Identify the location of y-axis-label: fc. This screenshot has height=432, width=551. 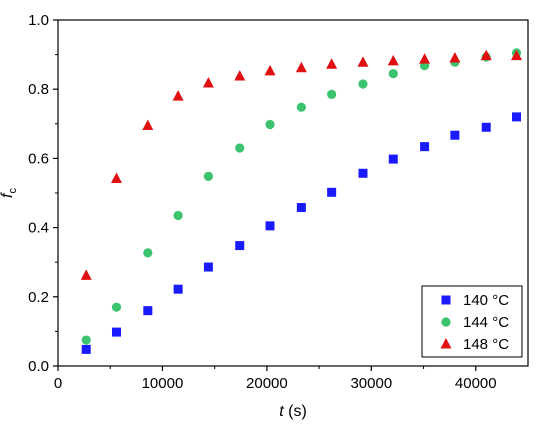
(9, 193).